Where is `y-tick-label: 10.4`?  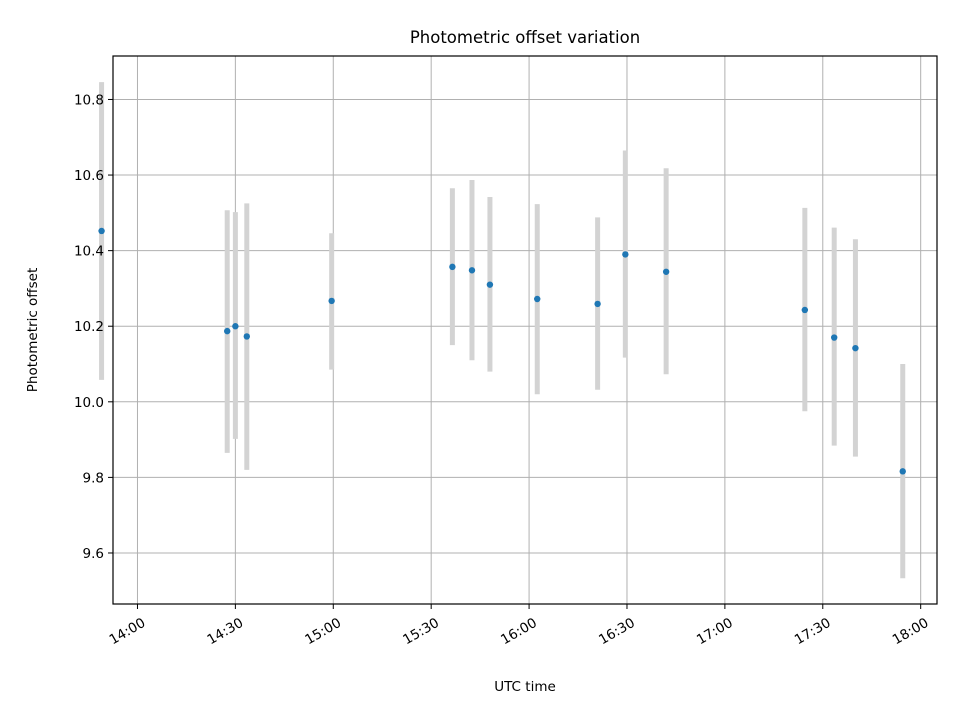 y-tick-label: 10.4 is located at coordinates (89, 252).